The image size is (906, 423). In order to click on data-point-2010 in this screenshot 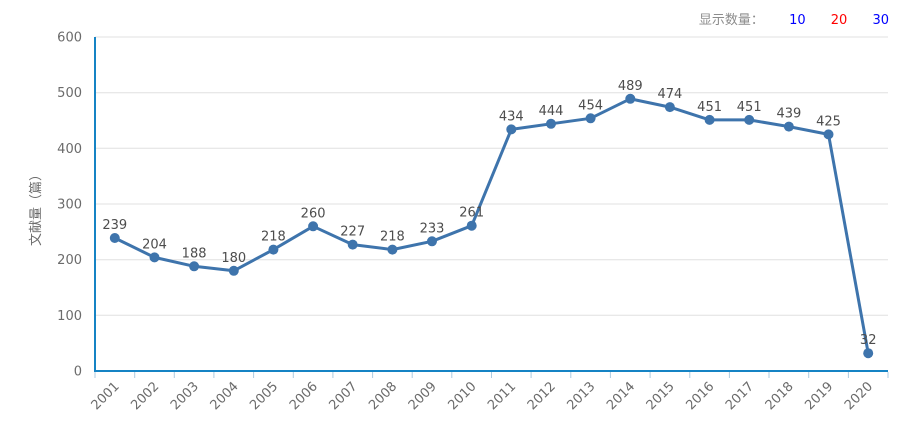, I will do `click(471, 225)`.